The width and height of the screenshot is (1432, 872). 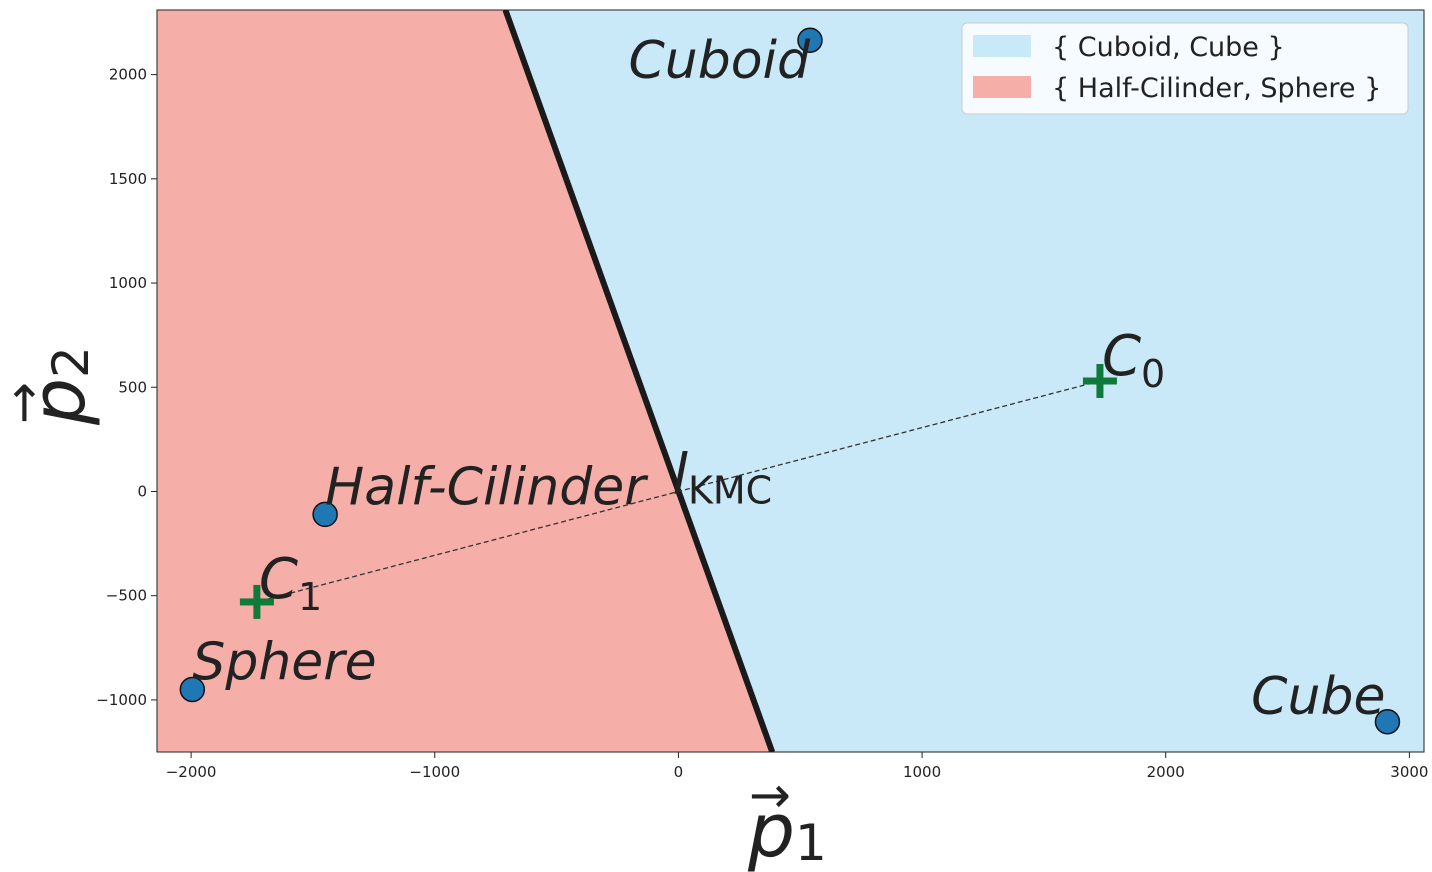 I want to click on boundary-label: lKMC, so click(x=722, y=477).